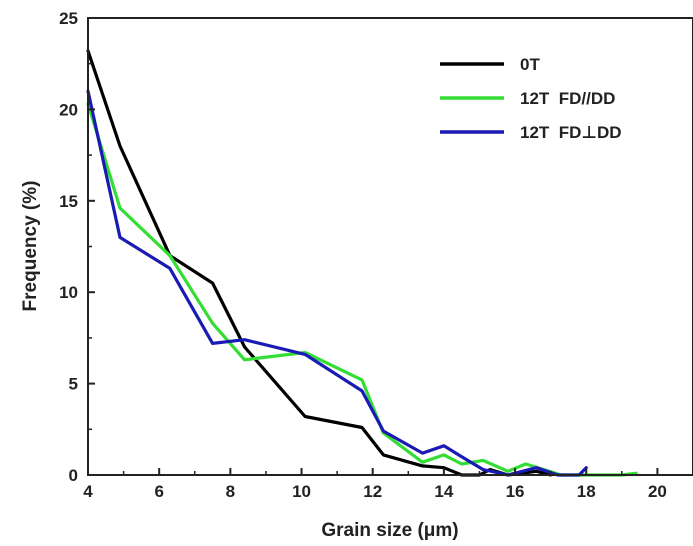 The width and height of the screenshot is (693, 546). Describe the element at coordinates (158, 491) in the screenshot. I see `x-tick-label: 6` at that location.